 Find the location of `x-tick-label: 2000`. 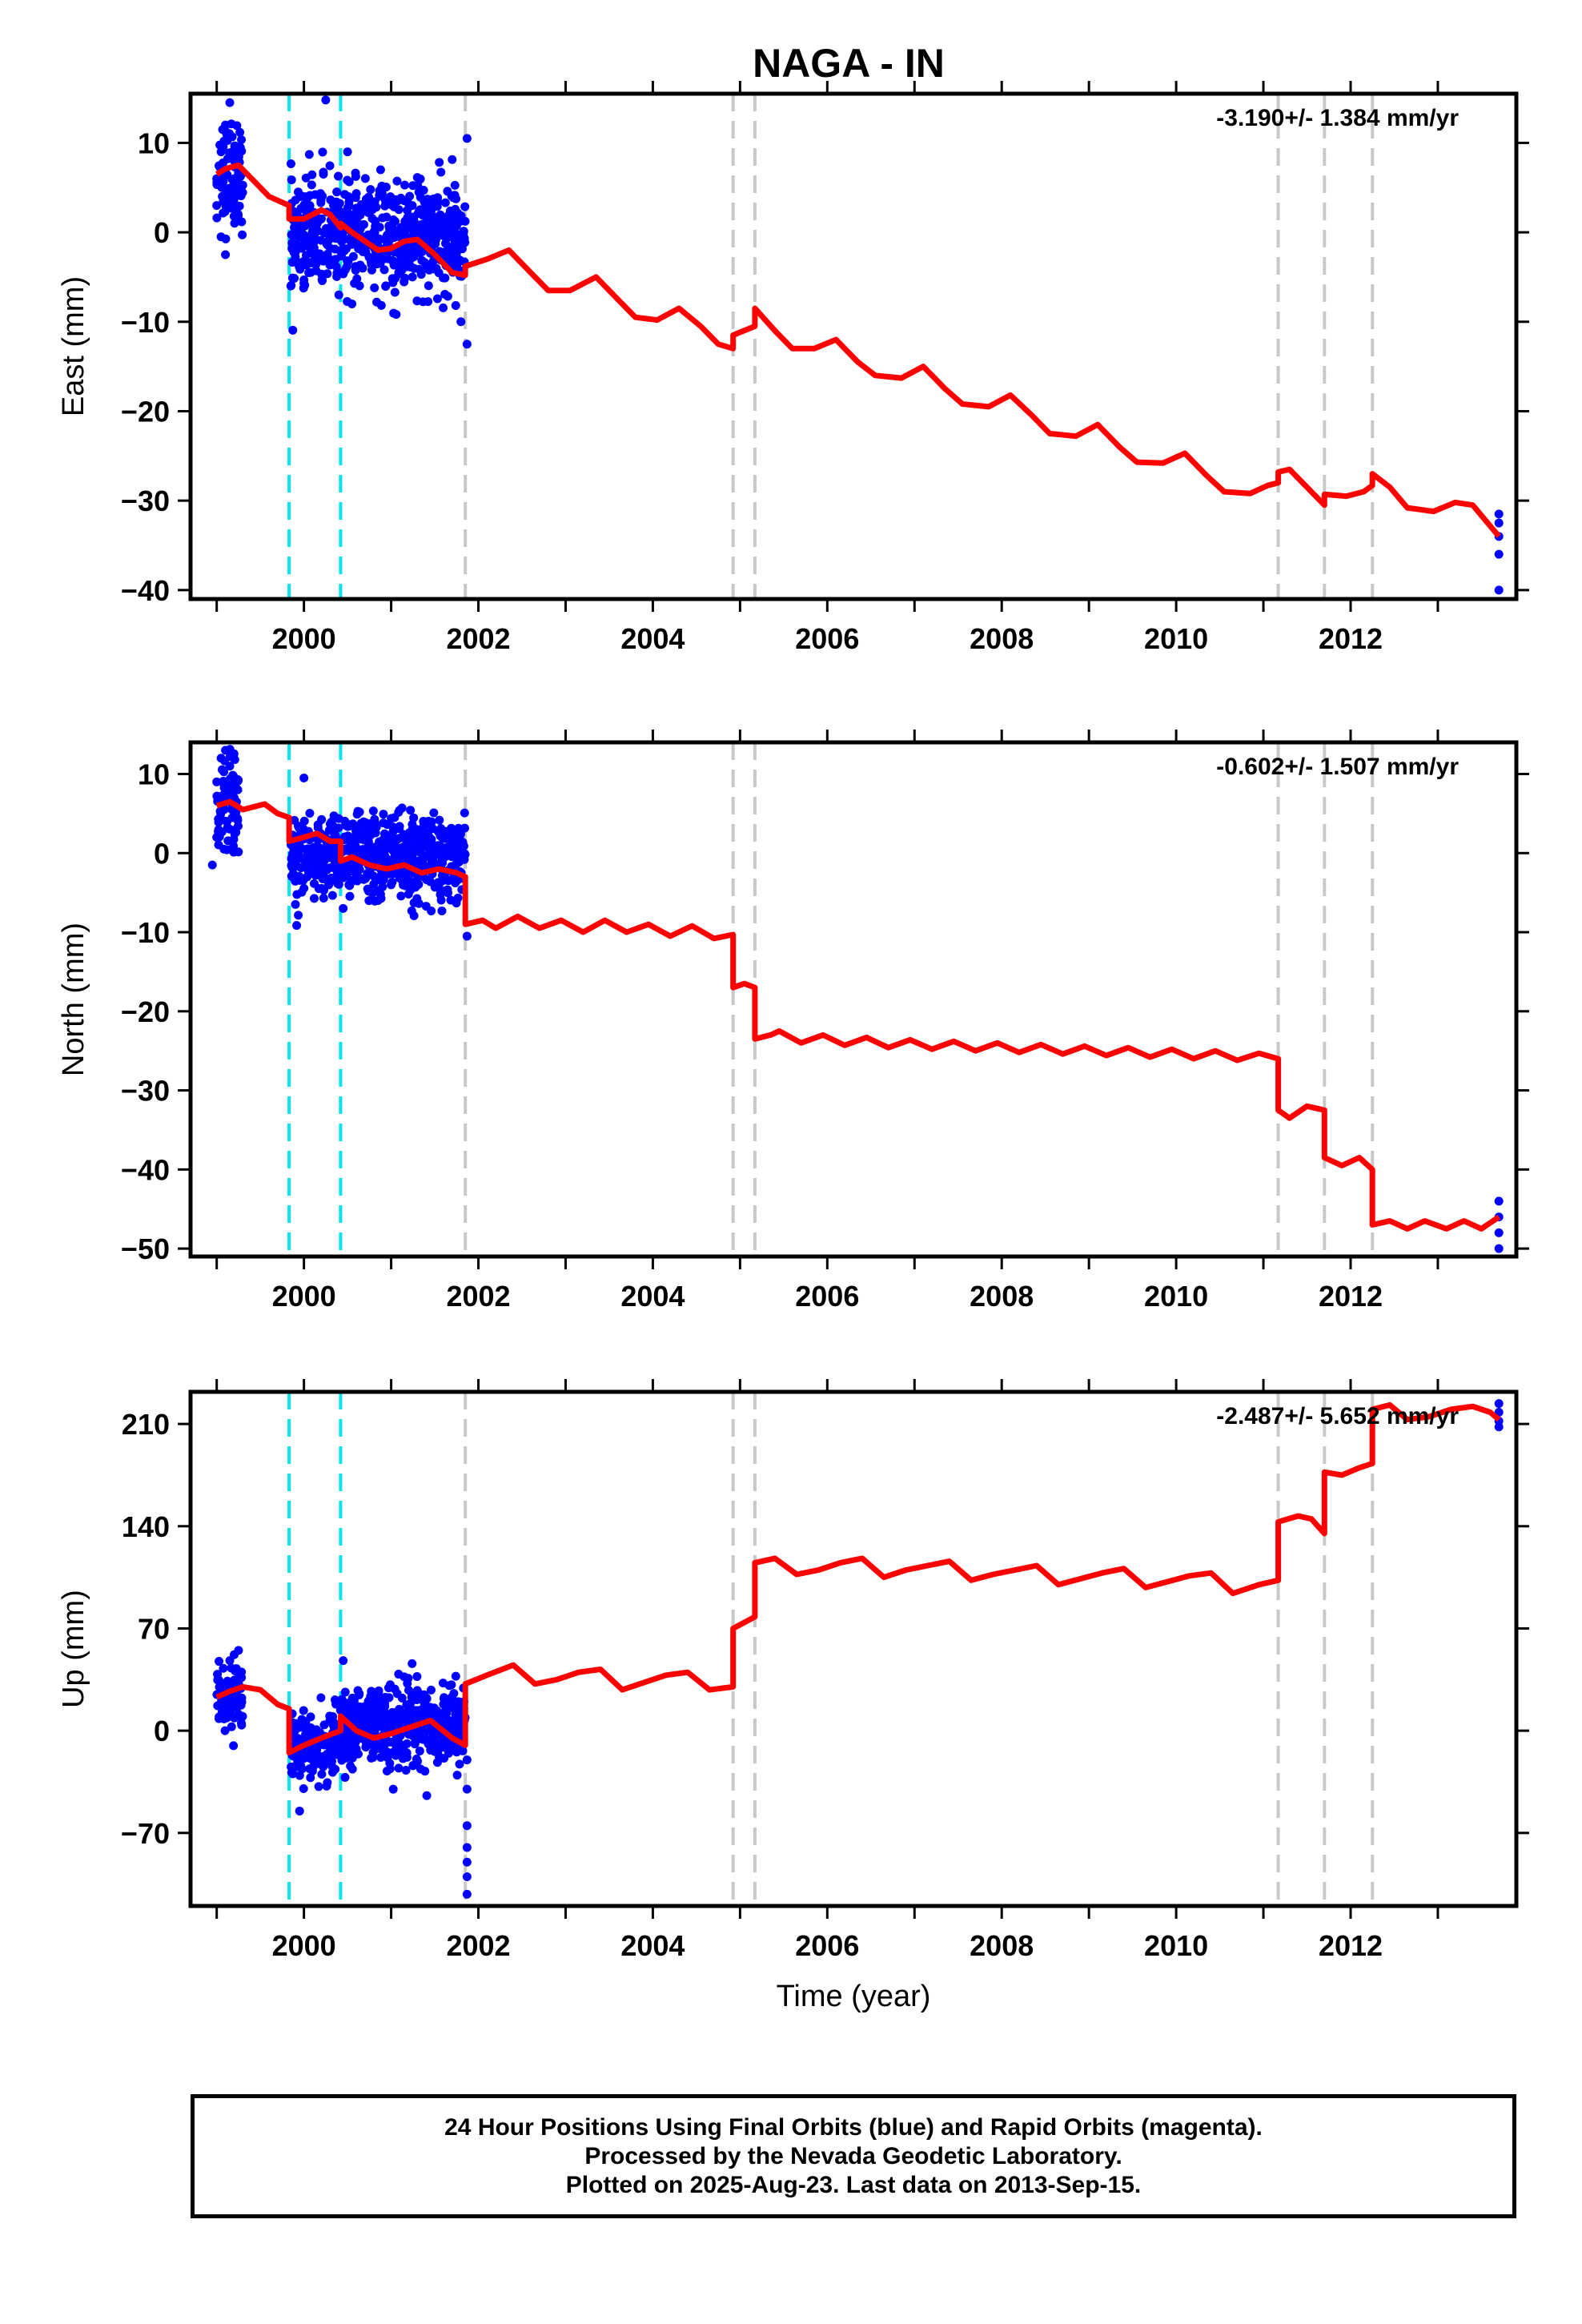

x-tick-label: 2000 is located at coordinates (304, 1945).